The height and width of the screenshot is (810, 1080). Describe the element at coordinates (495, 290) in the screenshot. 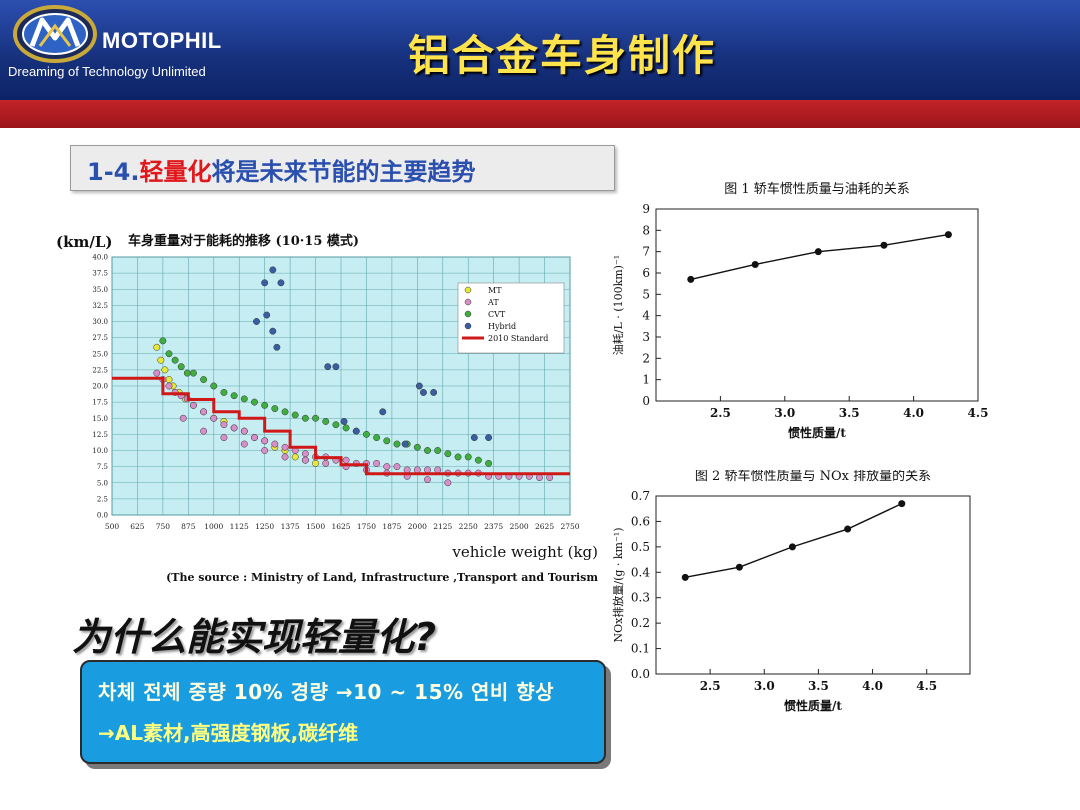

I see `legend-label-mt: MT` at that location.